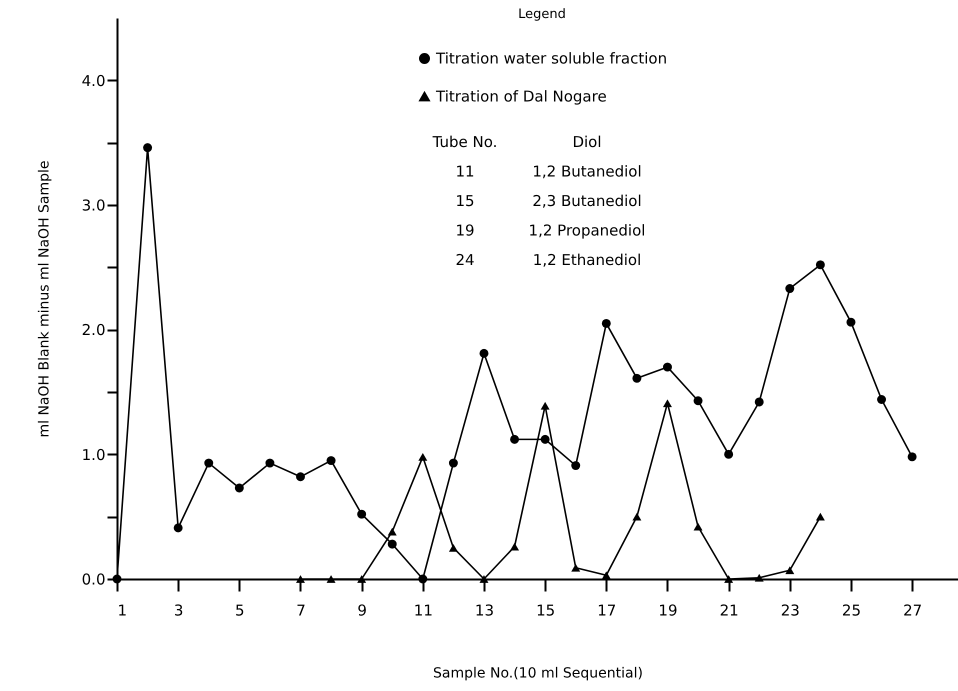 The image size is (958, 691). Describe the element at coordinates (179, 611) in the screenshot. I see `x-tick-label: 3` at that location.